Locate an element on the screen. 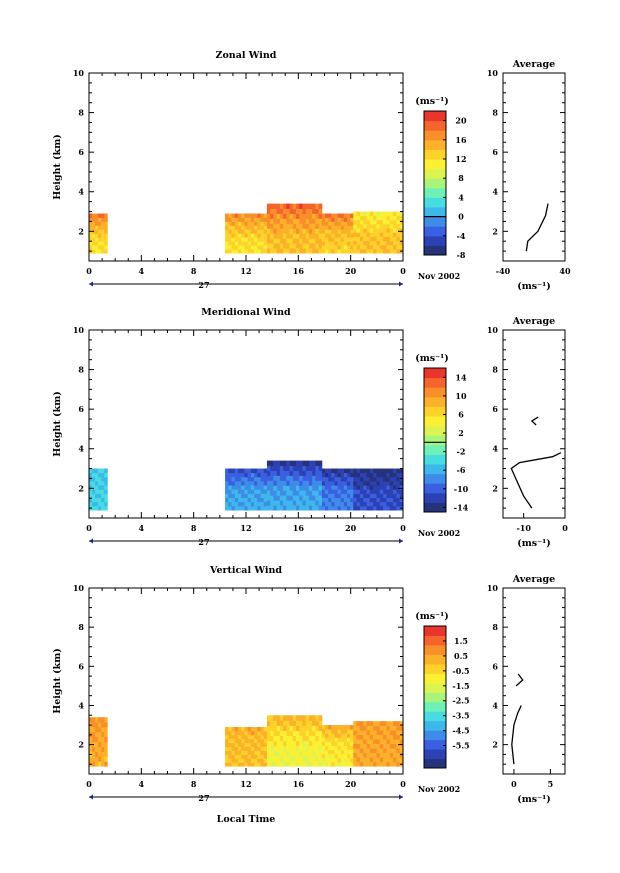 This screenshot has height=873, width=620. average-frame is located at coordinates (534, 424).